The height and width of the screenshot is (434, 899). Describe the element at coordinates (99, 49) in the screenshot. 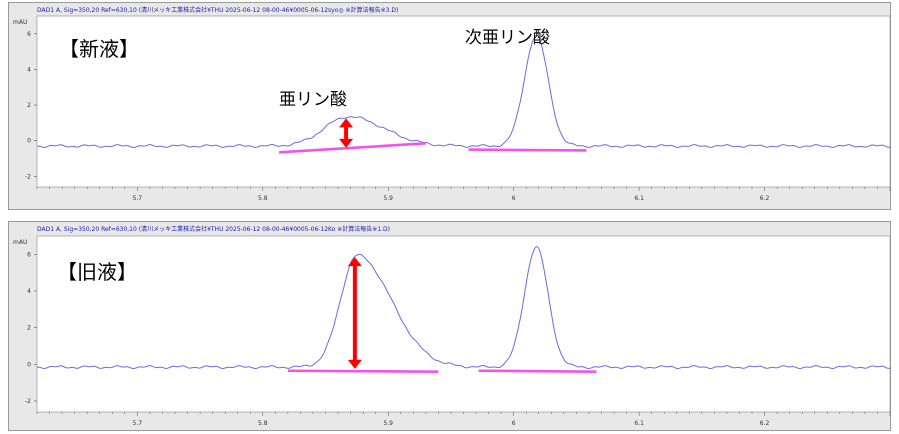

I see `panel-label-new: 【新液】` at that location.